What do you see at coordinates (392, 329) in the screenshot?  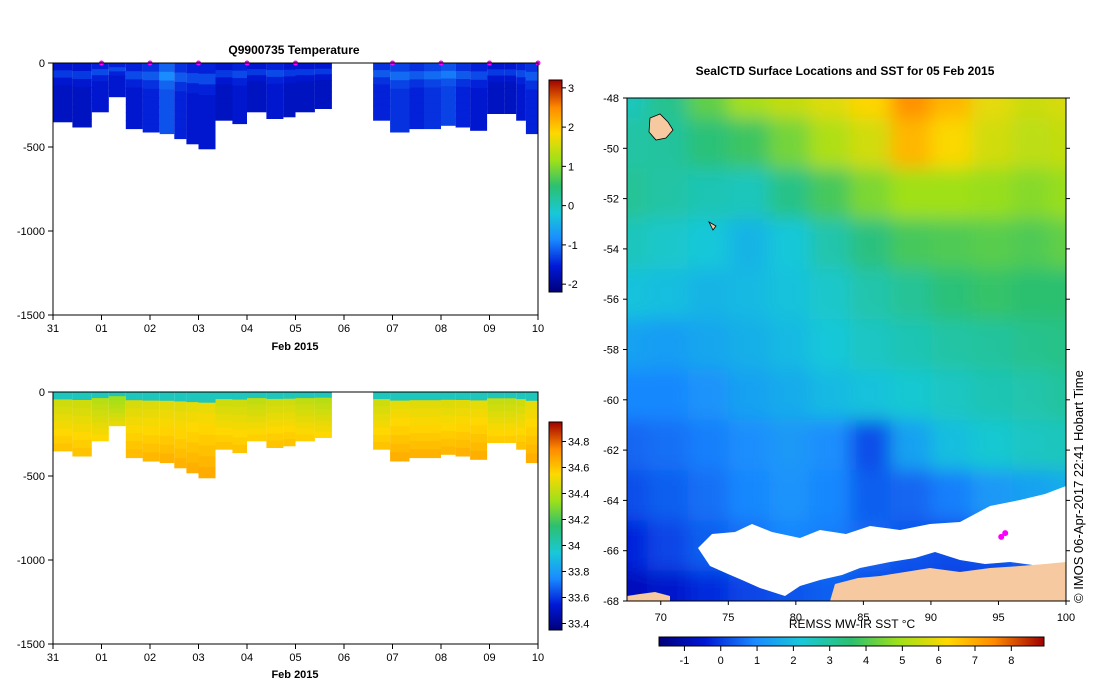 I see `x-tick-label: 07` at bounding box center [392, 329].